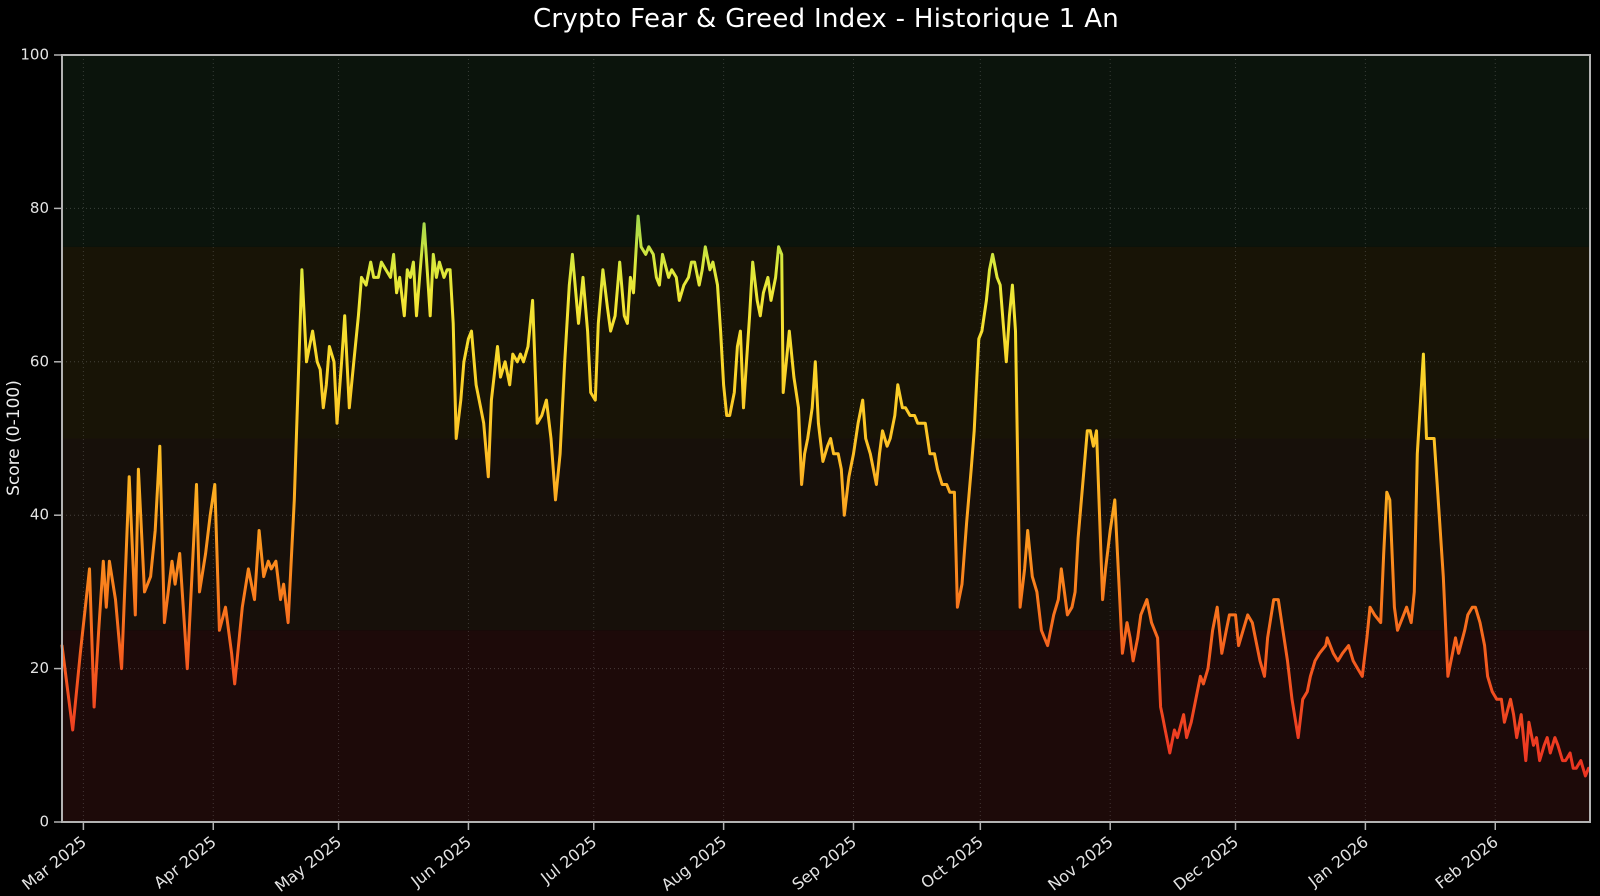 This screenshot has width=1600, height=896. What do you see at coordinates (14, 438) in the screenshot?
I see `y-axis-label: Score (0-100)` at bounding box center [14, 438].